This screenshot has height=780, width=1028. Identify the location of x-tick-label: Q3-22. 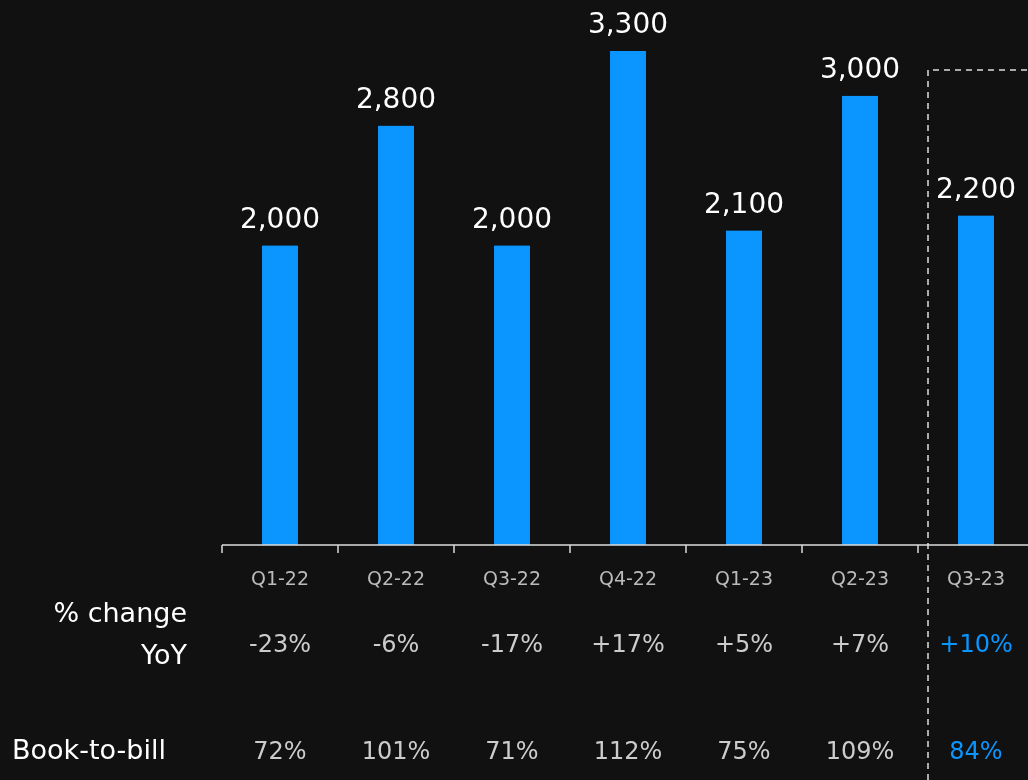
(512, 578).